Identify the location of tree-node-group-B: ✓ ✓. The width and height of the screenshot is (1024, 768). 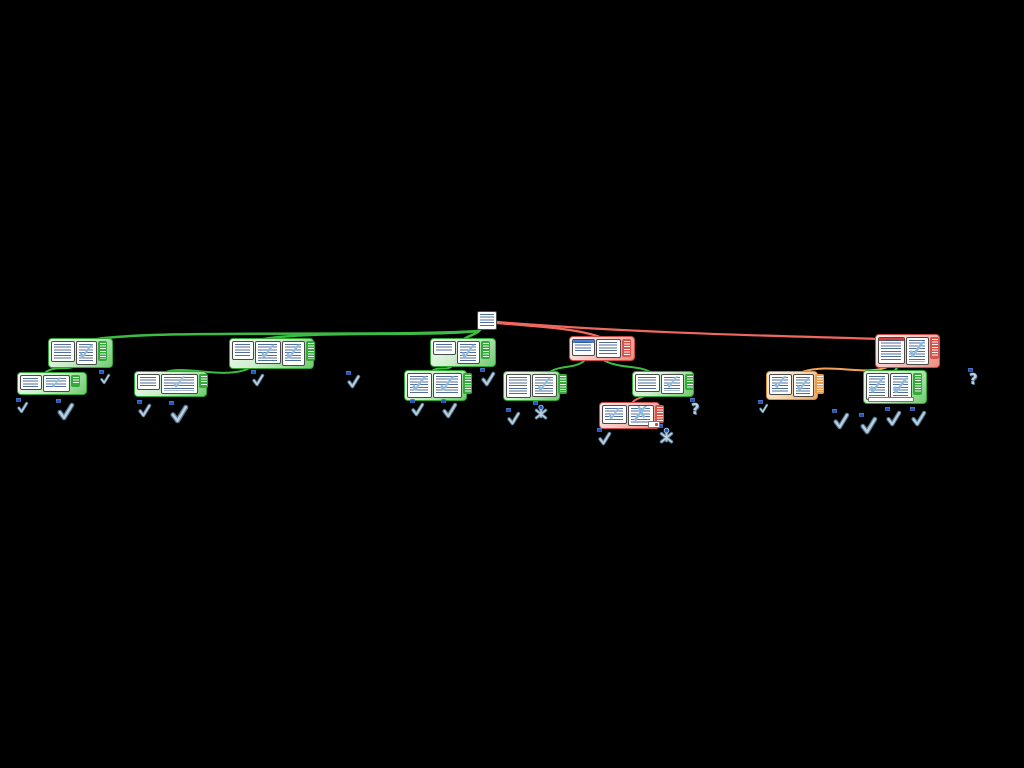
(272, 353).